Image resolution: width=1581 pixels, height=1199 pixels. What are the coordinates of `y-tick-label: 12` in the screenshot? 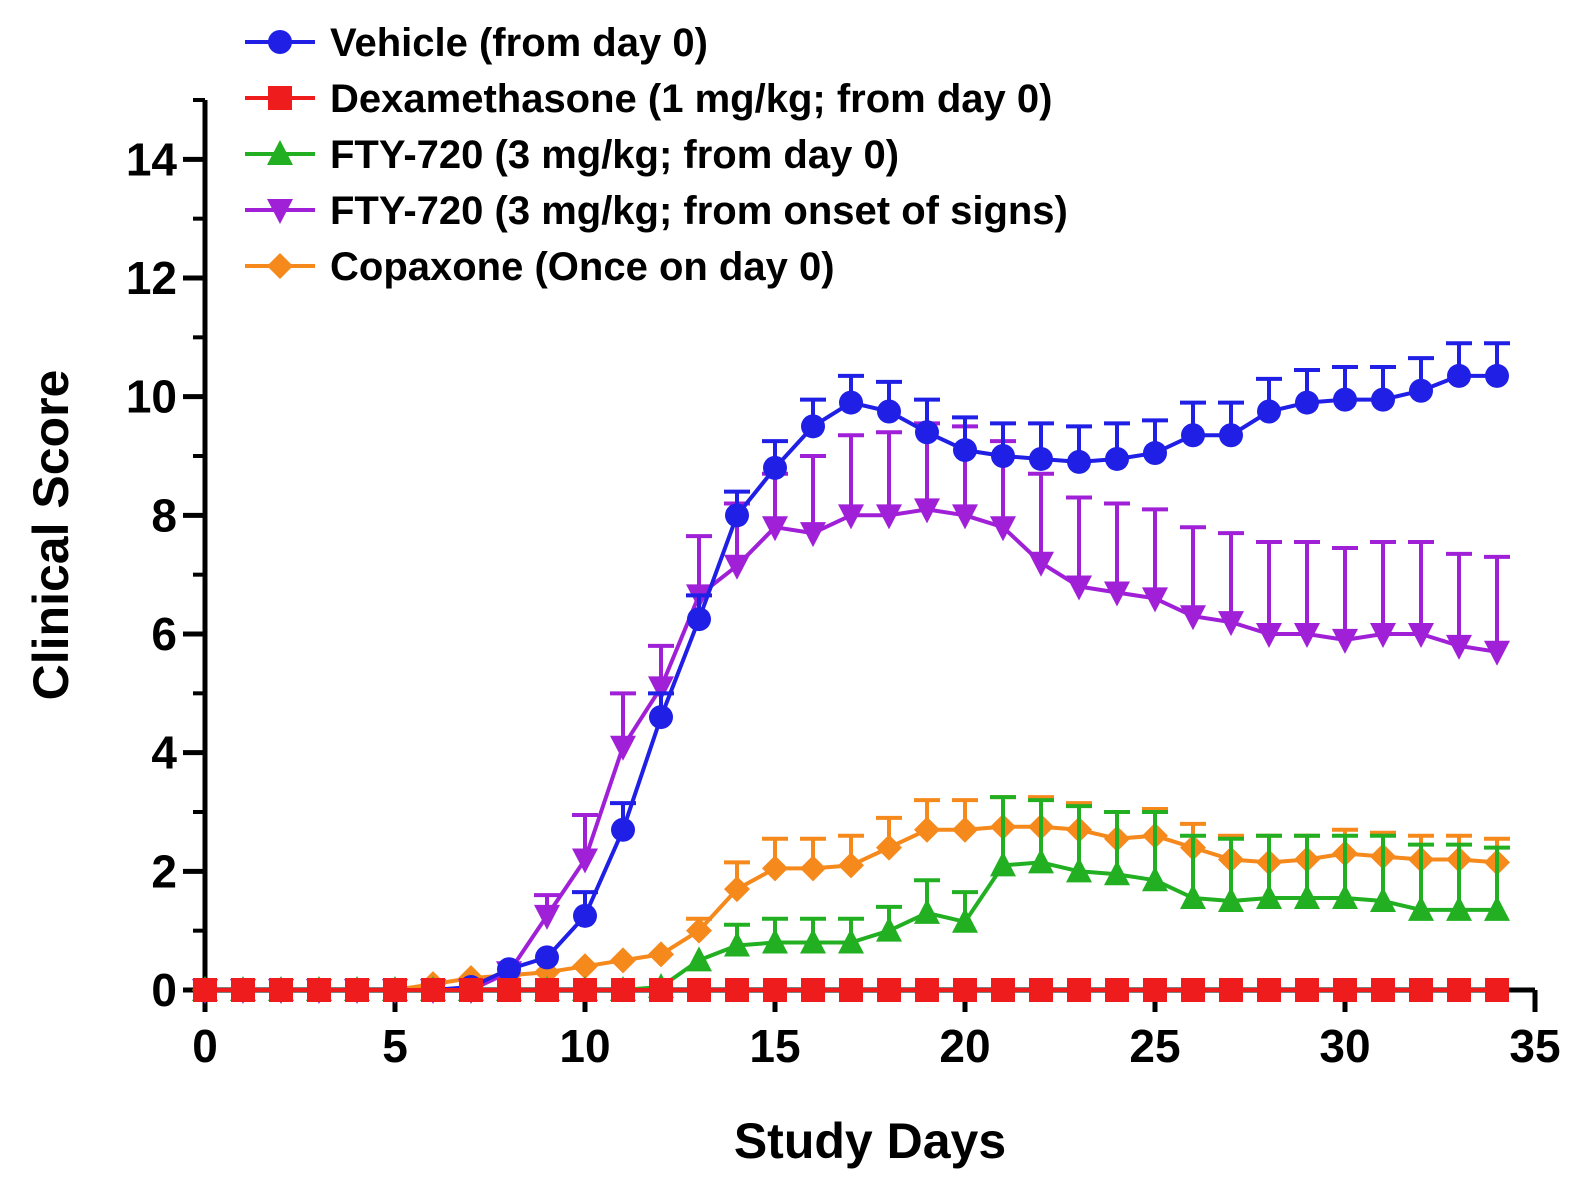 It's located at (151, 278).